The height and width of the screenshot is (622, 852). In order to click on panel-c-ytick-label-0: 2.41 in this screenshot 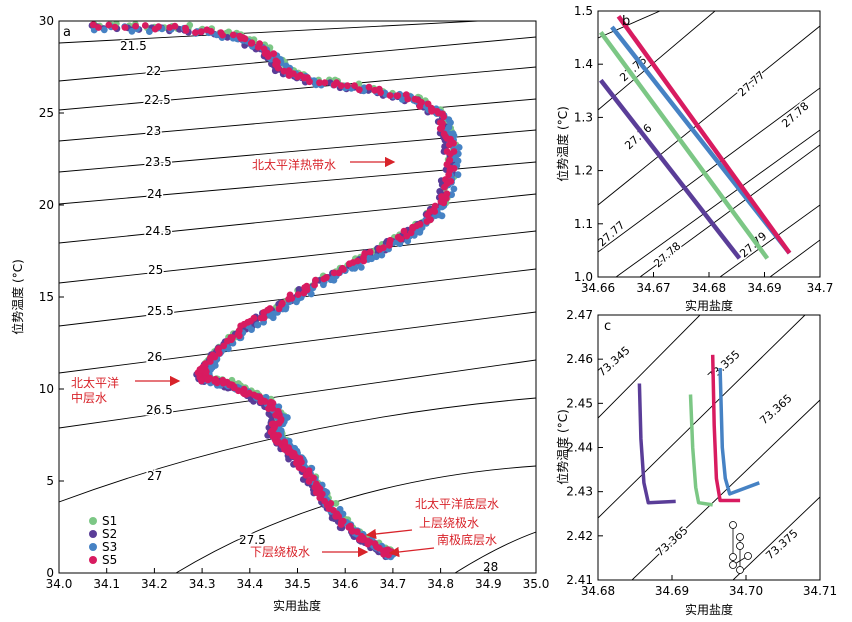, I will do `click(579, 580)`.